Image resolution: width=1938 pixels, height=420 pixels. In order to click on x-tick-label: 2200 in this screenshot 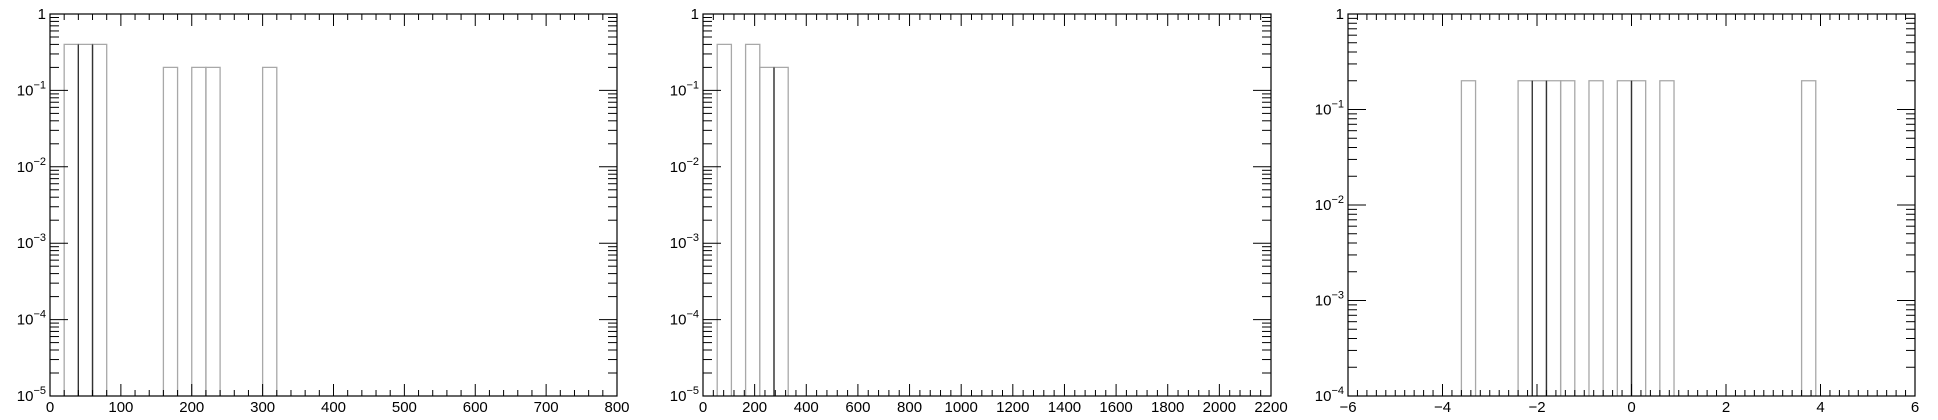, I will do `click(1270, 407)`.